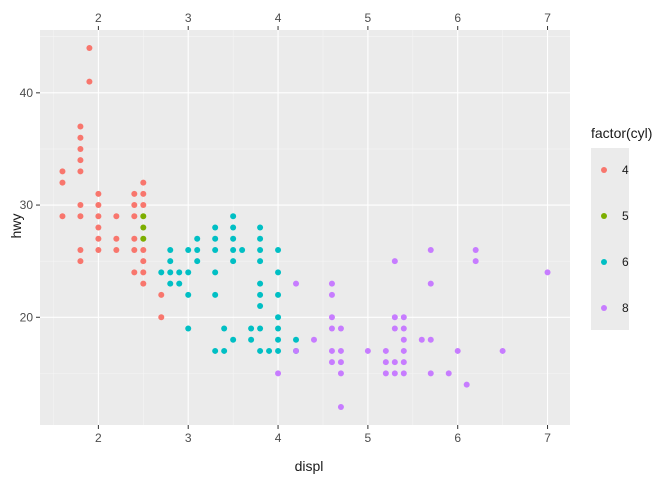 Image resolution: width=672 pixels, height=480 pixels. I want to click on x-tick-label: 6, so click(457, 438).